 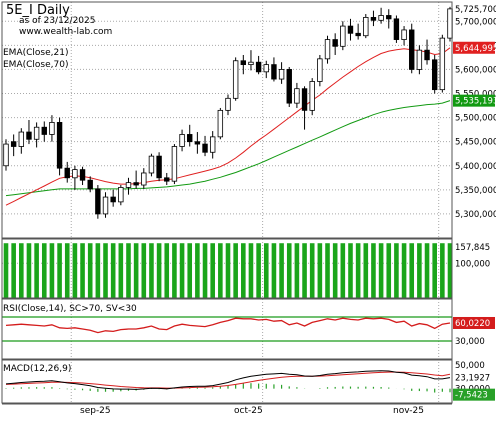 I want to click on ema21-last-label-bg, so click(x=474, y=47).